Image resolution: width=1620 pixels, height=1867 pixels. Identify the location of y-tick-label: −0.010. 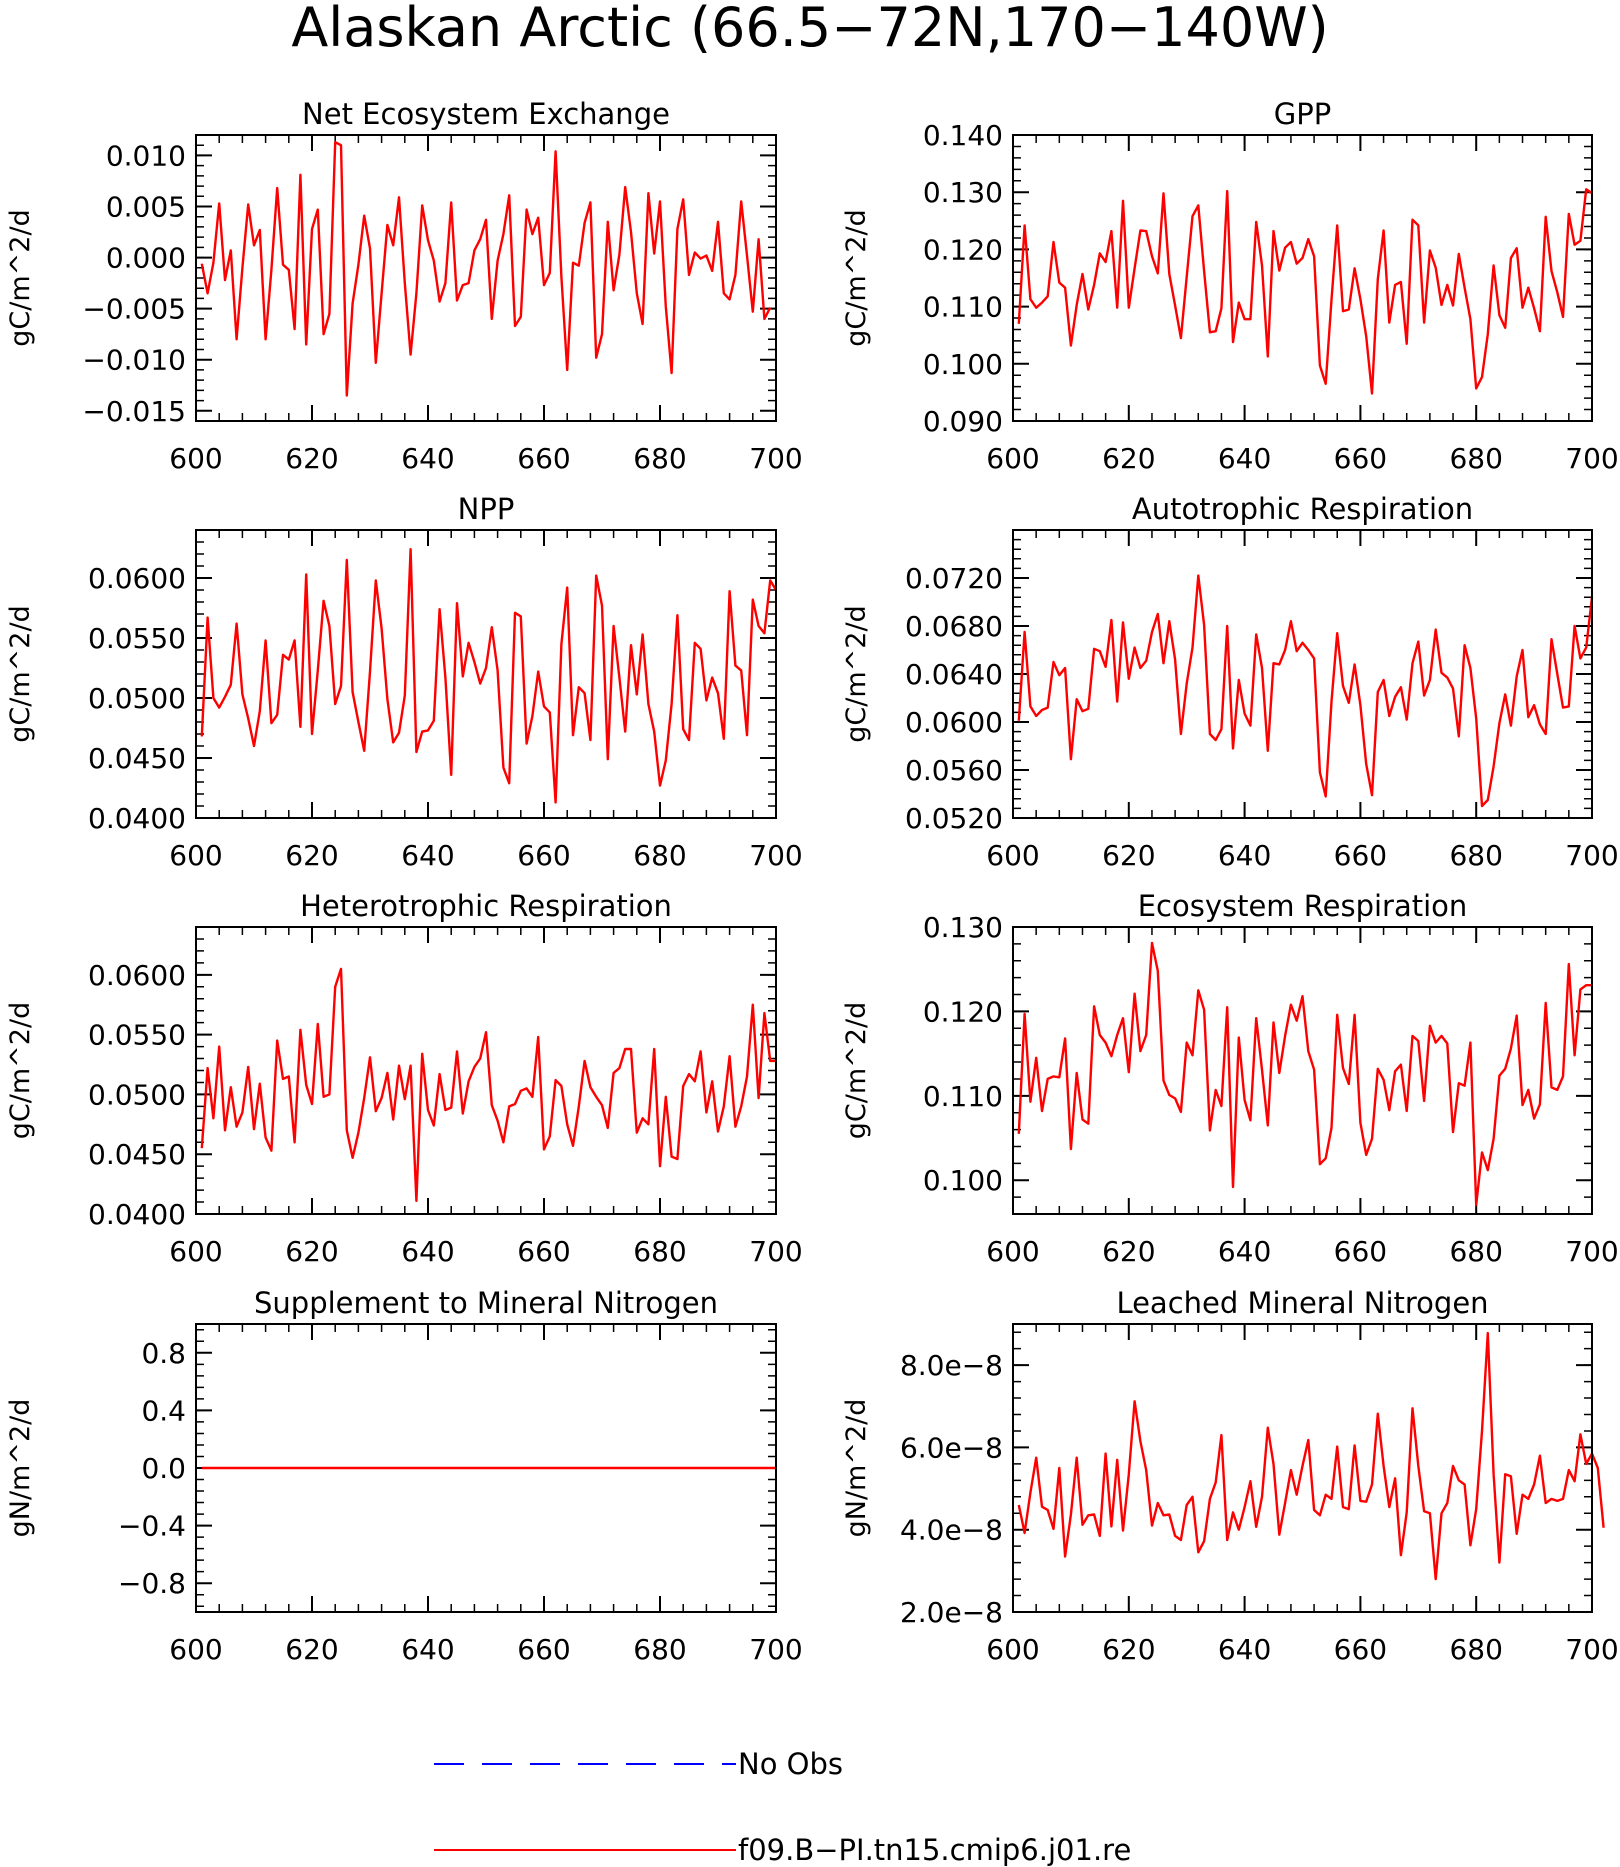
(134, 360).